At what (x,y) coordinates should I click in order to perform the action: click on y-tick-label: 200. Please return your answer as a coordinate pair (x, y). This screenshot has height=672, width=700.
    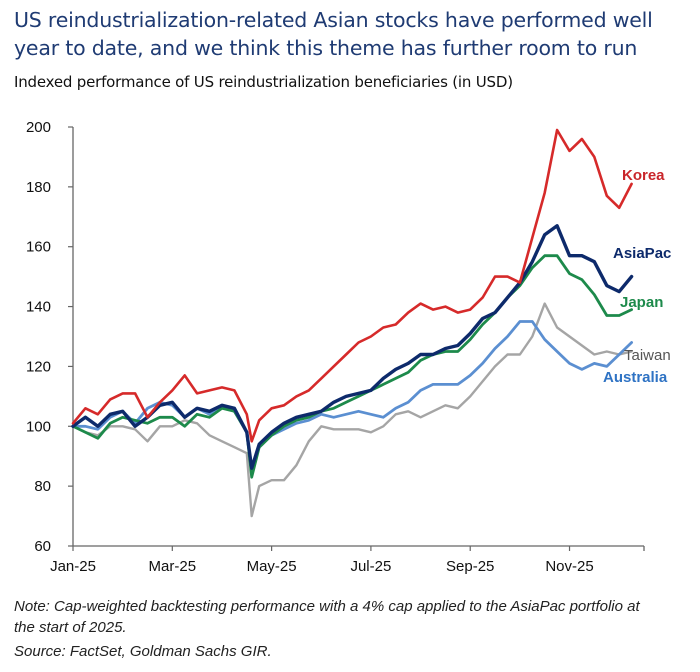
    Looking at the image, I should click on (38, 127).